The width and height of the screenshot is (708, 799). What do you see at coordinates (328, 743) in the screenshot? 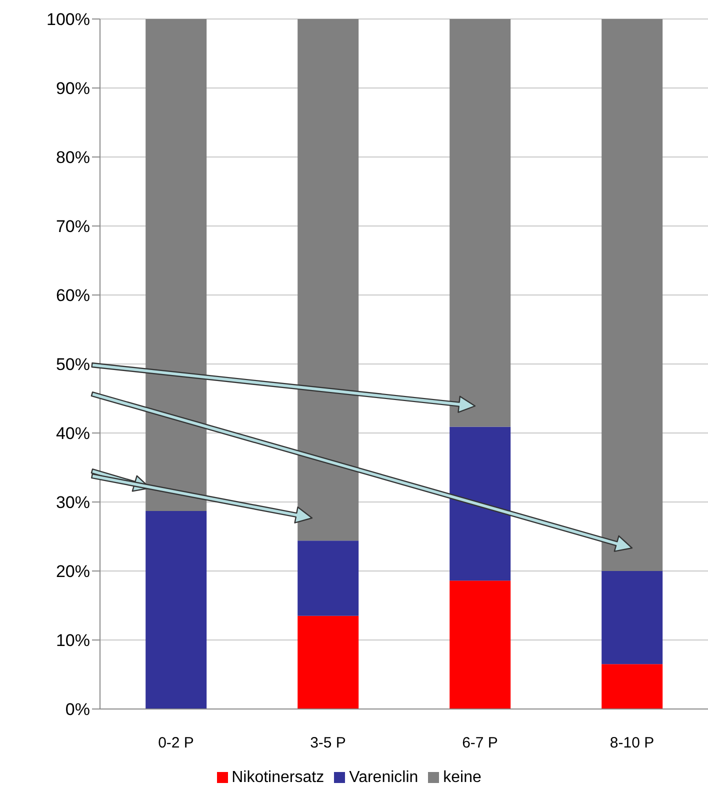
I see `x-tick-label: 3-5 P` at bounding box center [328, 743].